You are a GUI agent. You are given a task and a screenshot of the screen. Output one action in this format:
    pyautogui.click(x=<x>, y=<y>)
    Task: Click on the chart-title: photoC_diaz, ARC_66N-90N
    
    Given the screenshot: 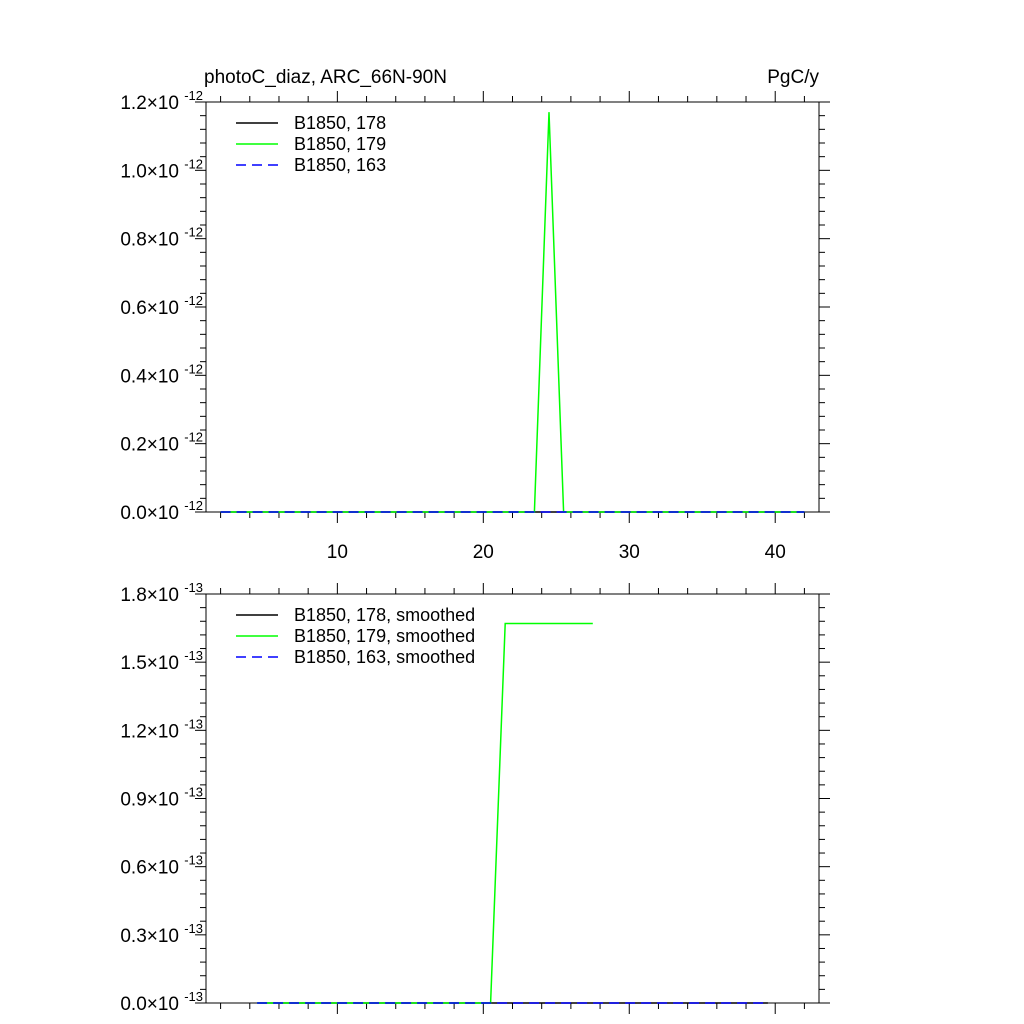 What is the action you would take?
    pyautogui.click(x=325, y=77)
    